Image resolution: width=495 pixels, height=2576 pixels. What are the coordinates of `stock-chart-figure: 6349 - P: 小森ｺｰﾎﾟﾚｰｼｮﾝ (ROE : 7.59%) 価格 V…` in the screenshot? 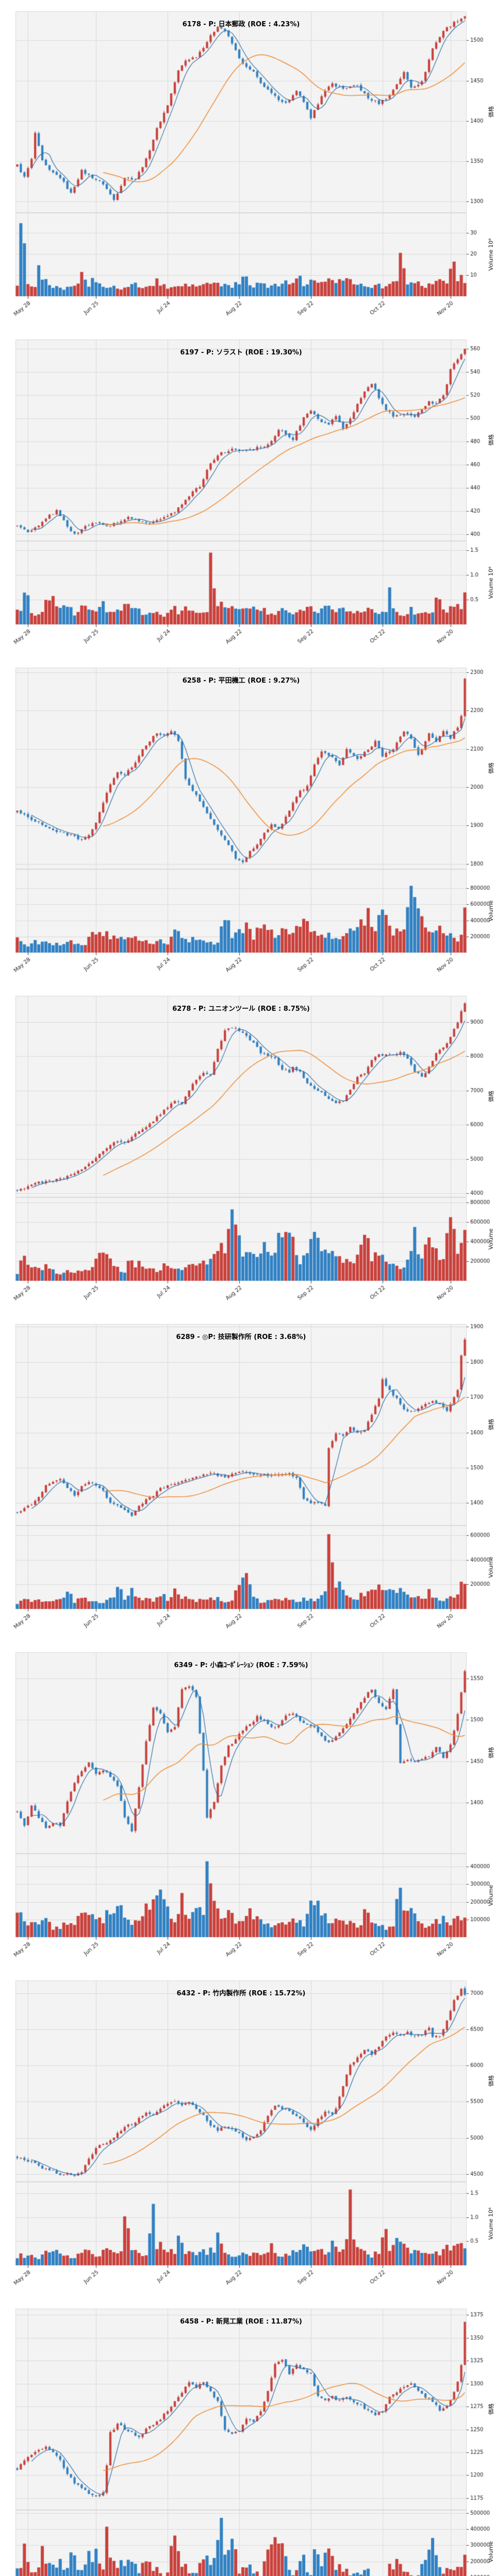 It's located at (247, 1805).